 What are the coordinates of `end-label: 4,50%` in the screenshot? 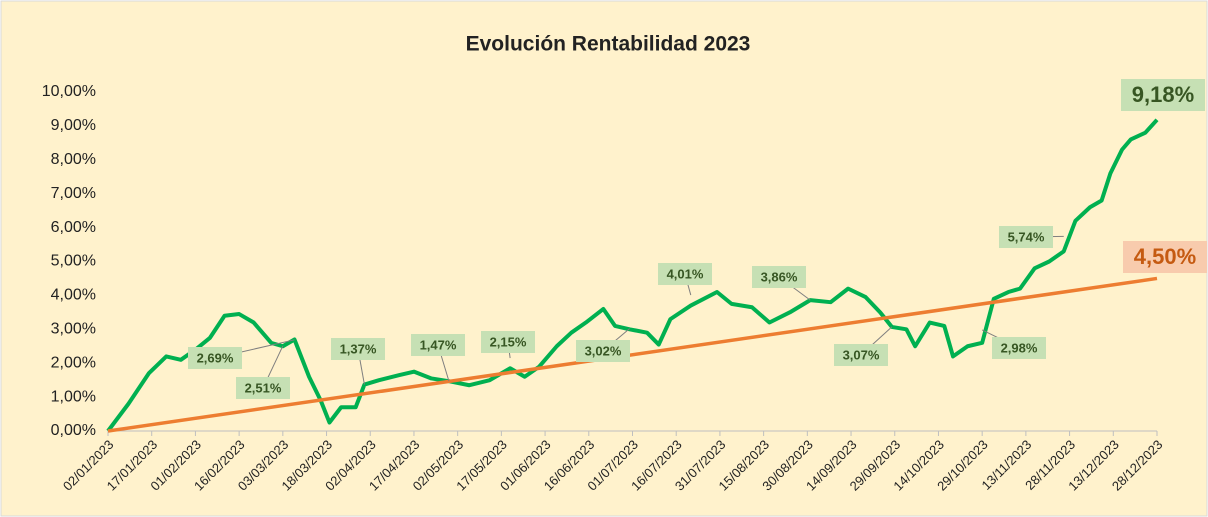 It's located at (1165, 256).